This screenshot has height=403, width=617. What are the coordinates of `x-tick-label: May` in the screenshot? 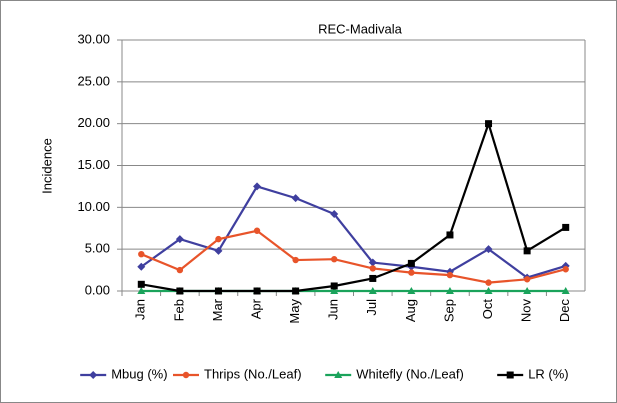 It's located at (294, 311).